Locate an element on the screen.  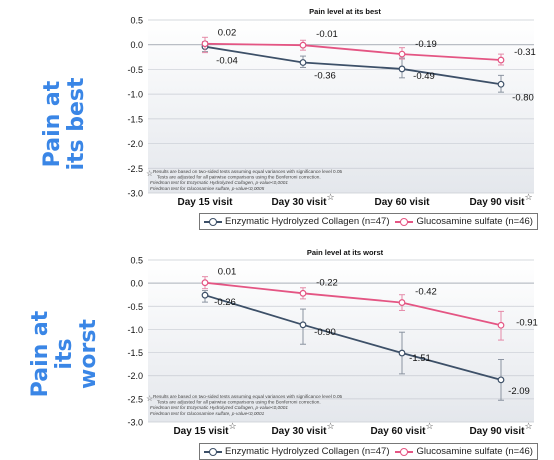
x-tick-label: Day 60 visit☆ is located at coordinates (401, 429).